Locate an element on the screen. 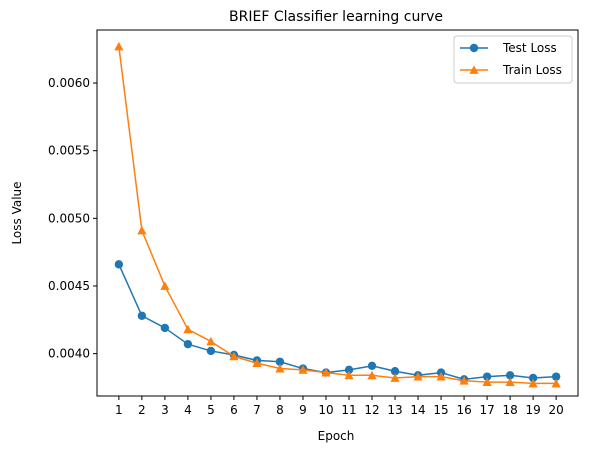  y-tick-label: 0.0060 is located at coordinates (69, 83).